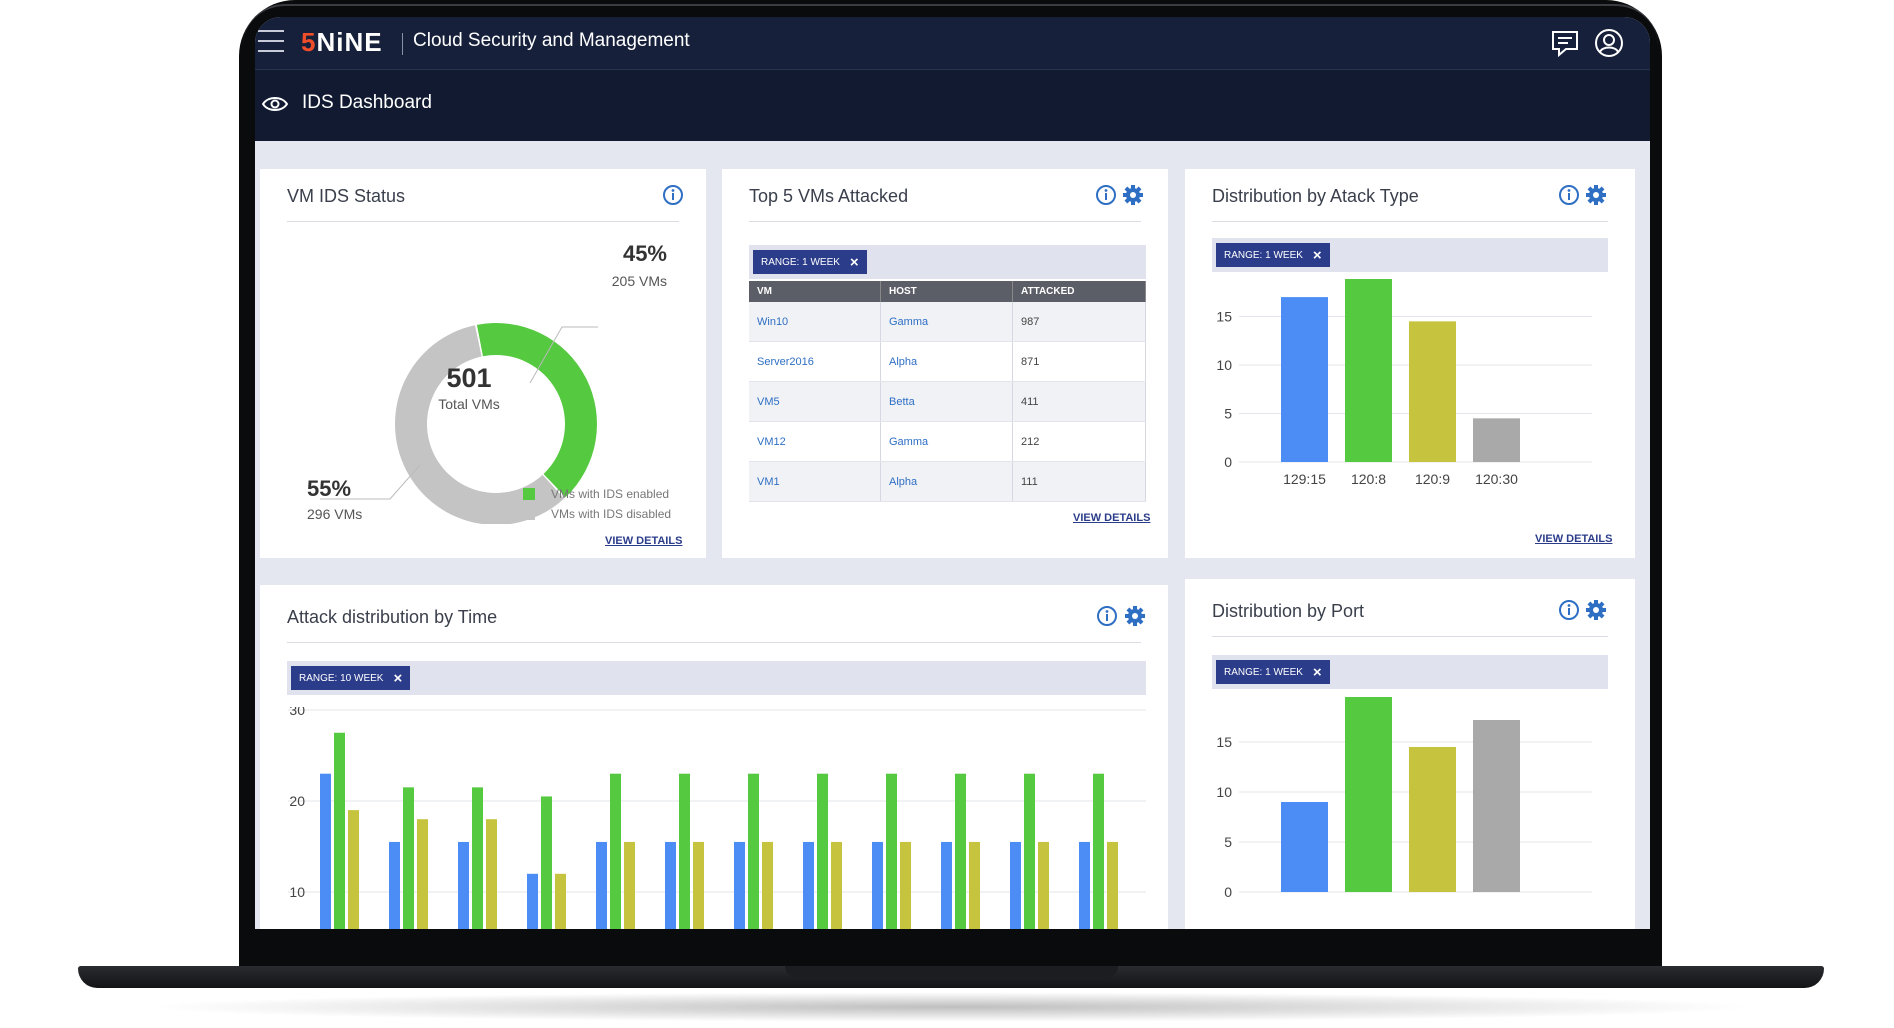  I want to click on column-header: VM, so click(815, 291).